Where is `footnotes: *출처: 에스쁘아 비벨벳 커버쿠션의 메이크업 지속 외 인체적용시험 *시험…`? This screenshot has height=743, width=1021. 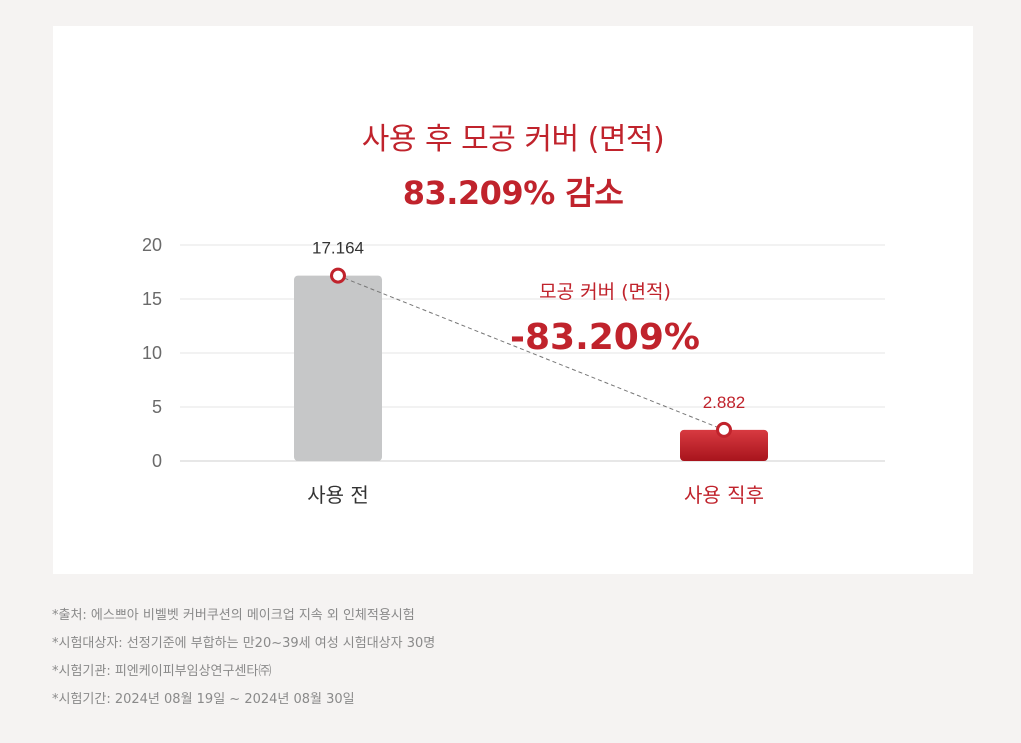
footnotes: *출처: 에스쁘아 비벨벳 커버쿠션의 메이크업 지속 외 인체적용시험 *시험… is located at coordinates (243, 658).